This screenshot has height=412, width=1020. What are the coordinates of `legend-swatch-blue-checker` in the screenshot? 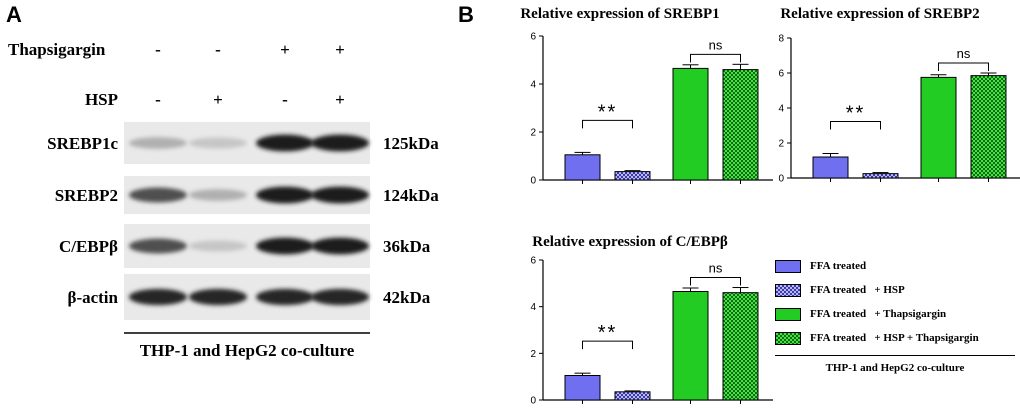 It's located at (788, 290).